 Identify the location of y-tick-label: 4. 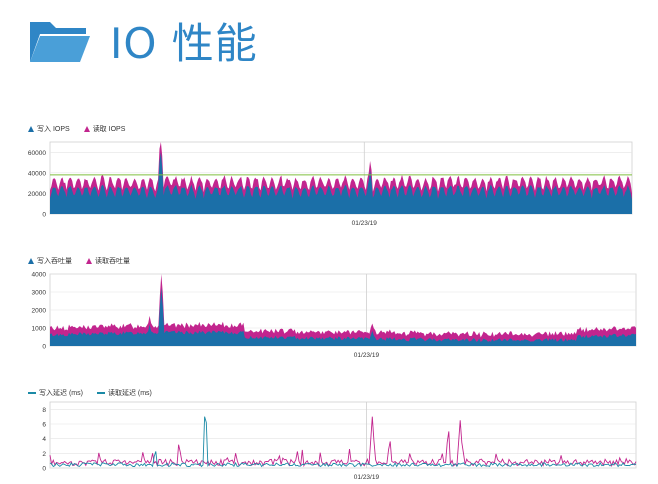
(44, 439).